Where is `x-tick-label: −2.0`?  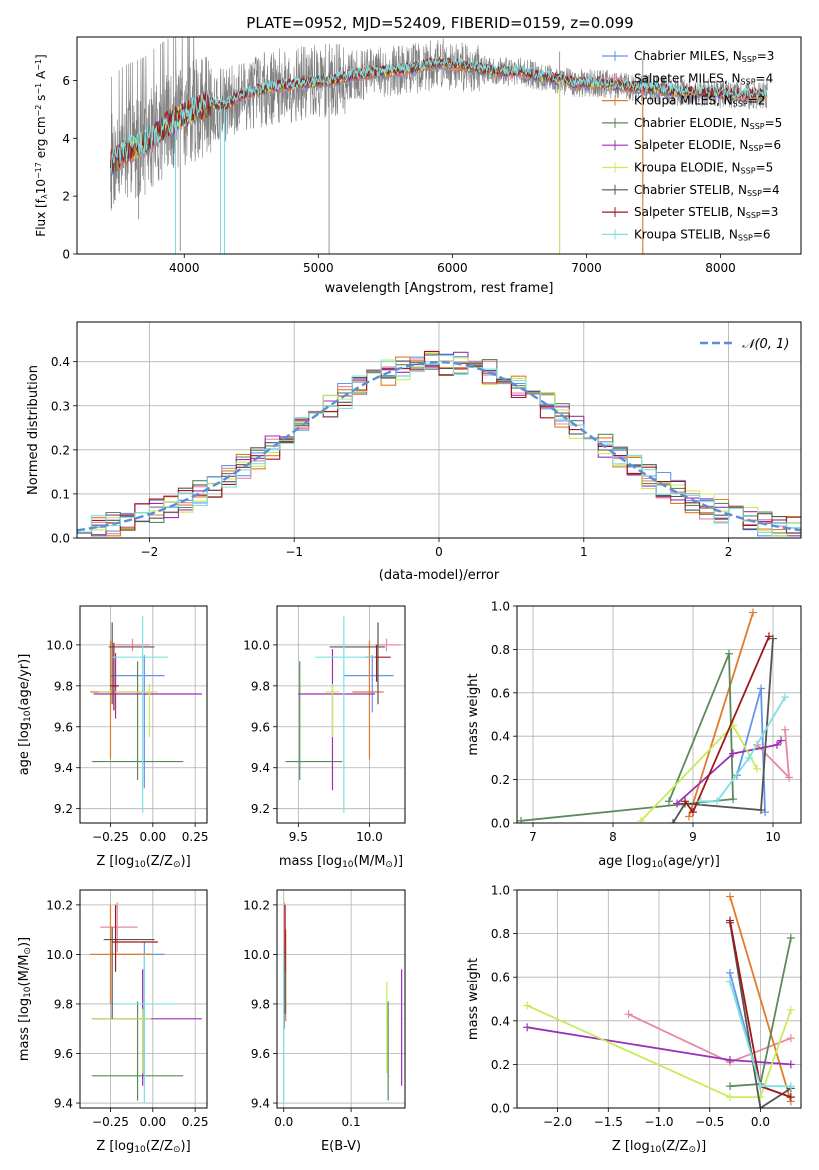 x-tick-label: −2.0 is located at coordinates (557, 1122).